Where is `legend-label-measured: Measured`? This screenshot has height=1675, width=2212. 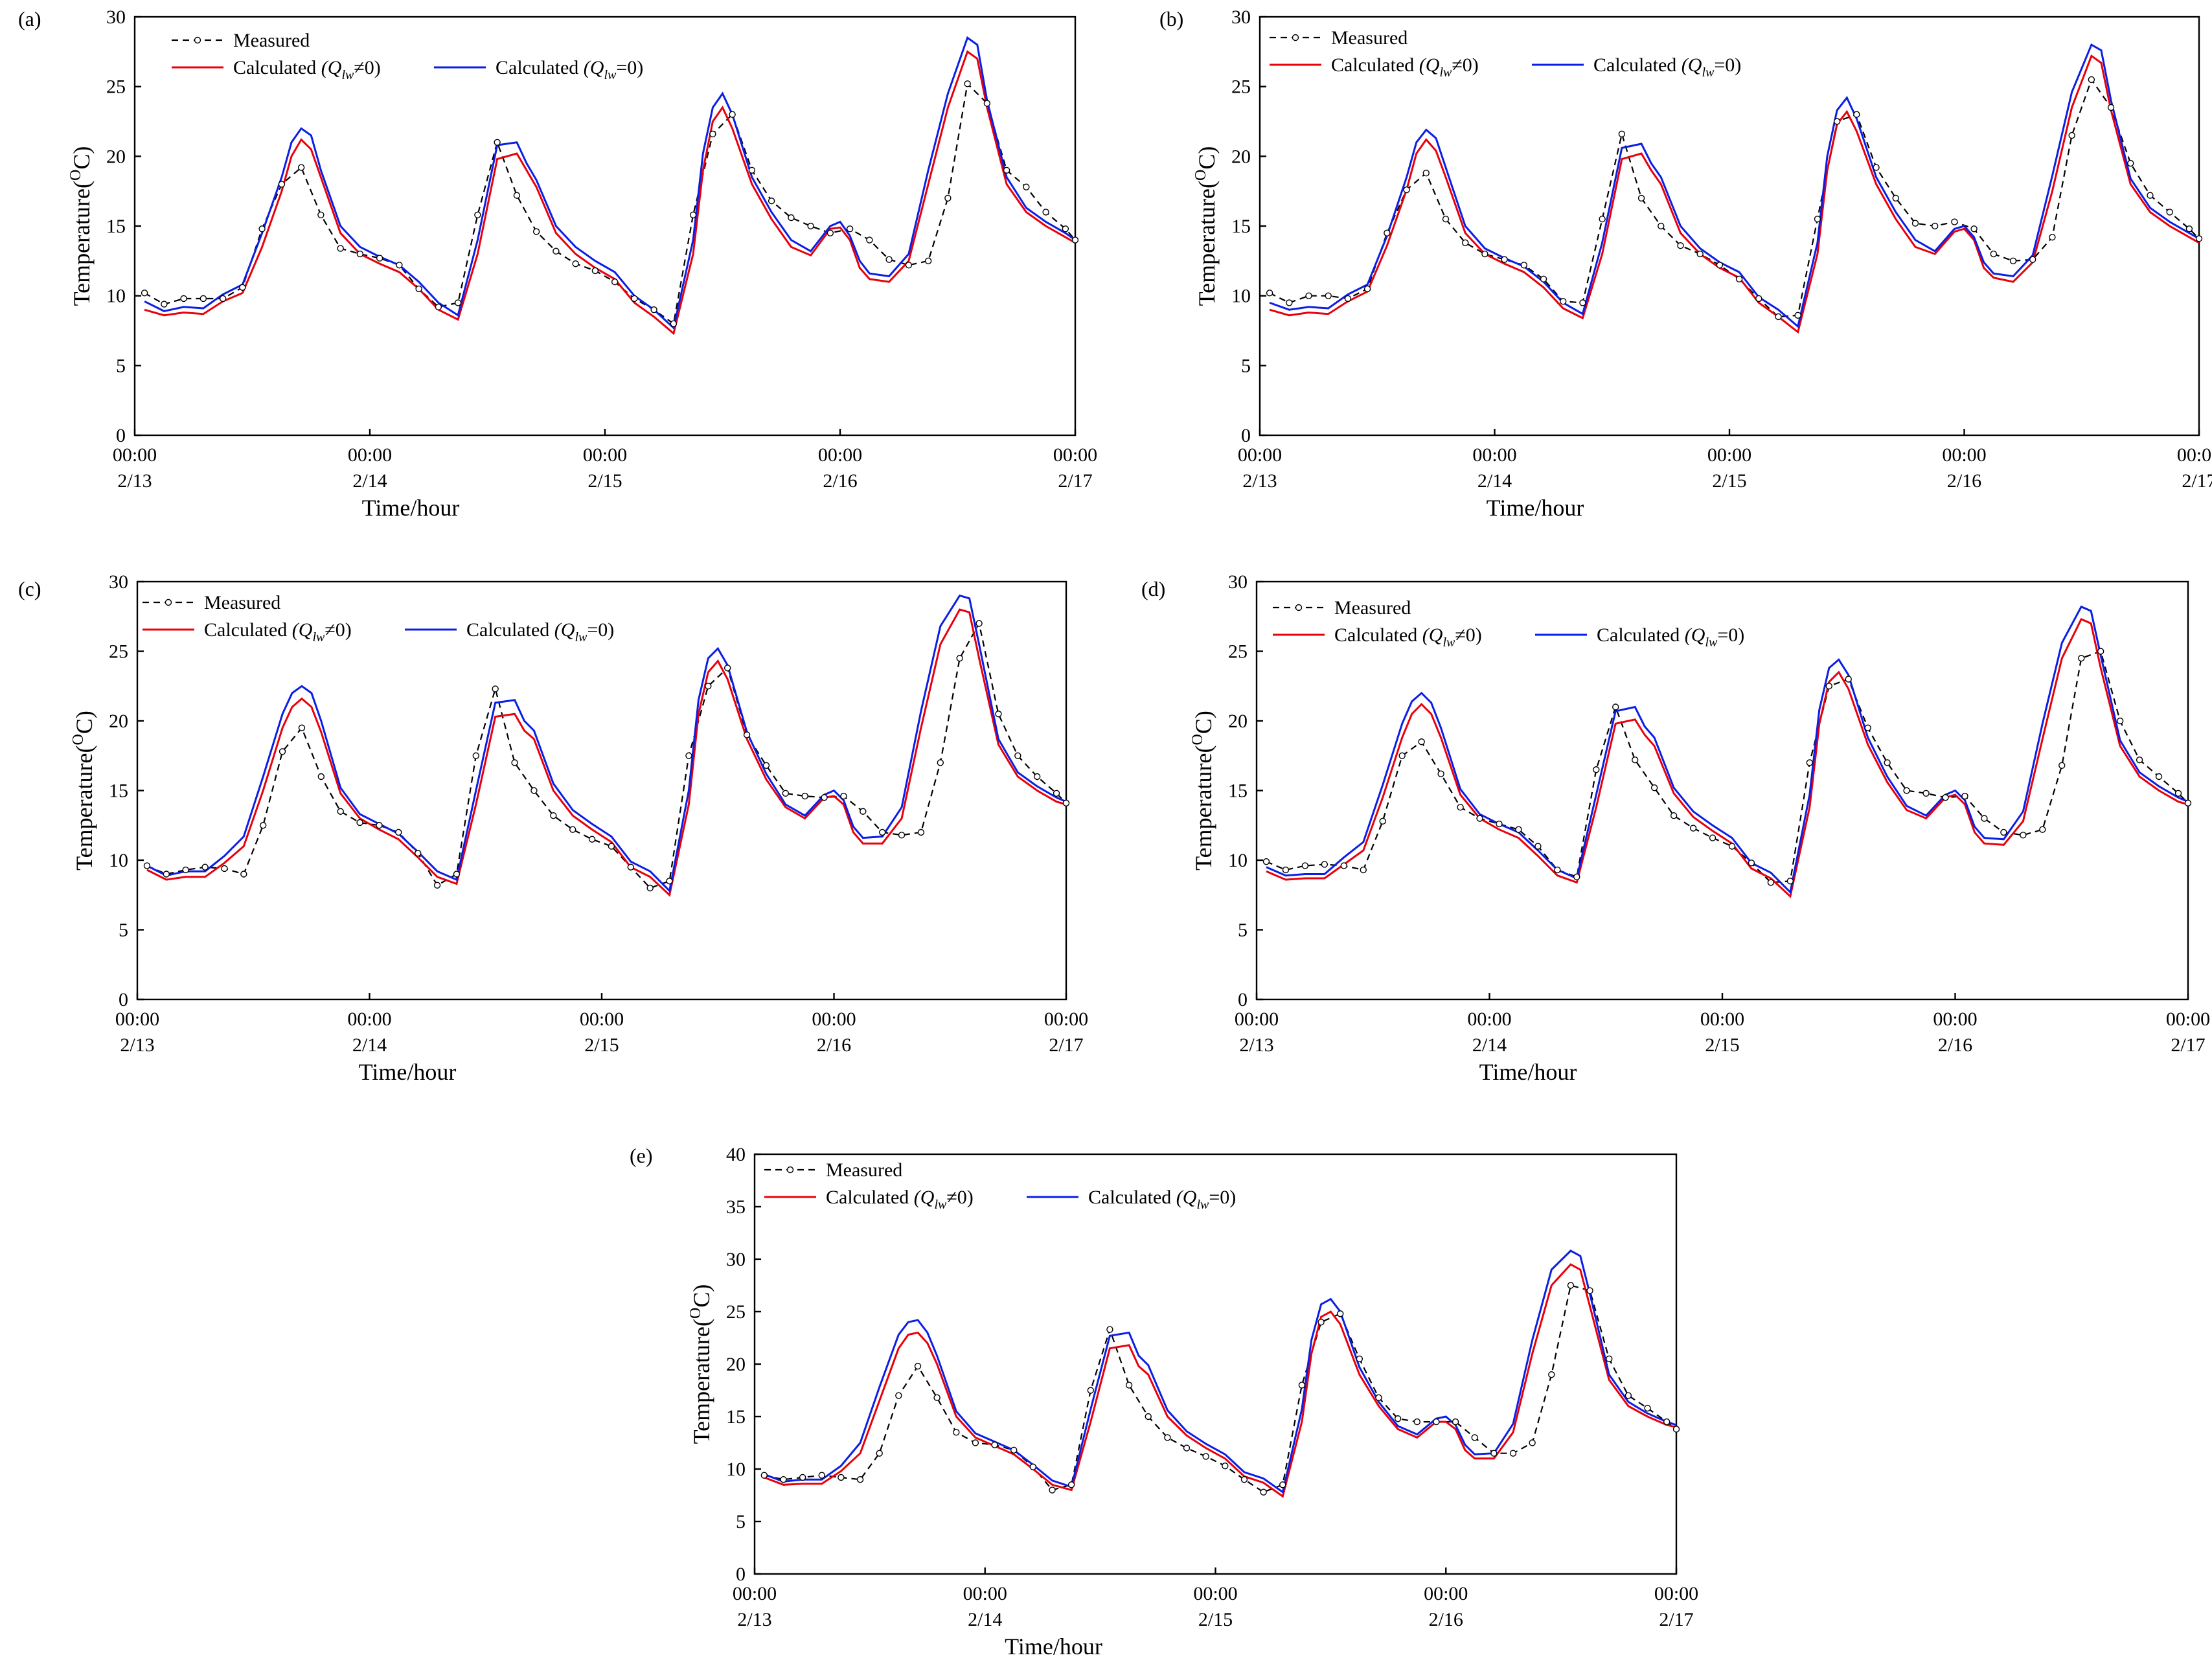
legend-label-measured: Measured is located at coordinates (242, 602).